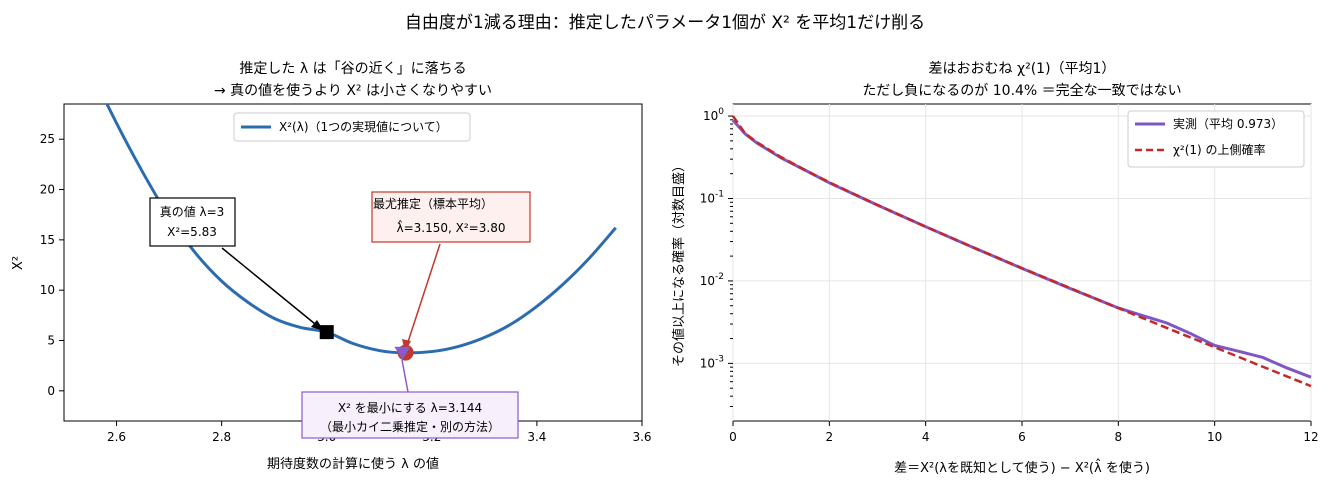 The height and width of the screenshot is (490, 1331). I want to click on min-annotation-box, so click(410, 415).